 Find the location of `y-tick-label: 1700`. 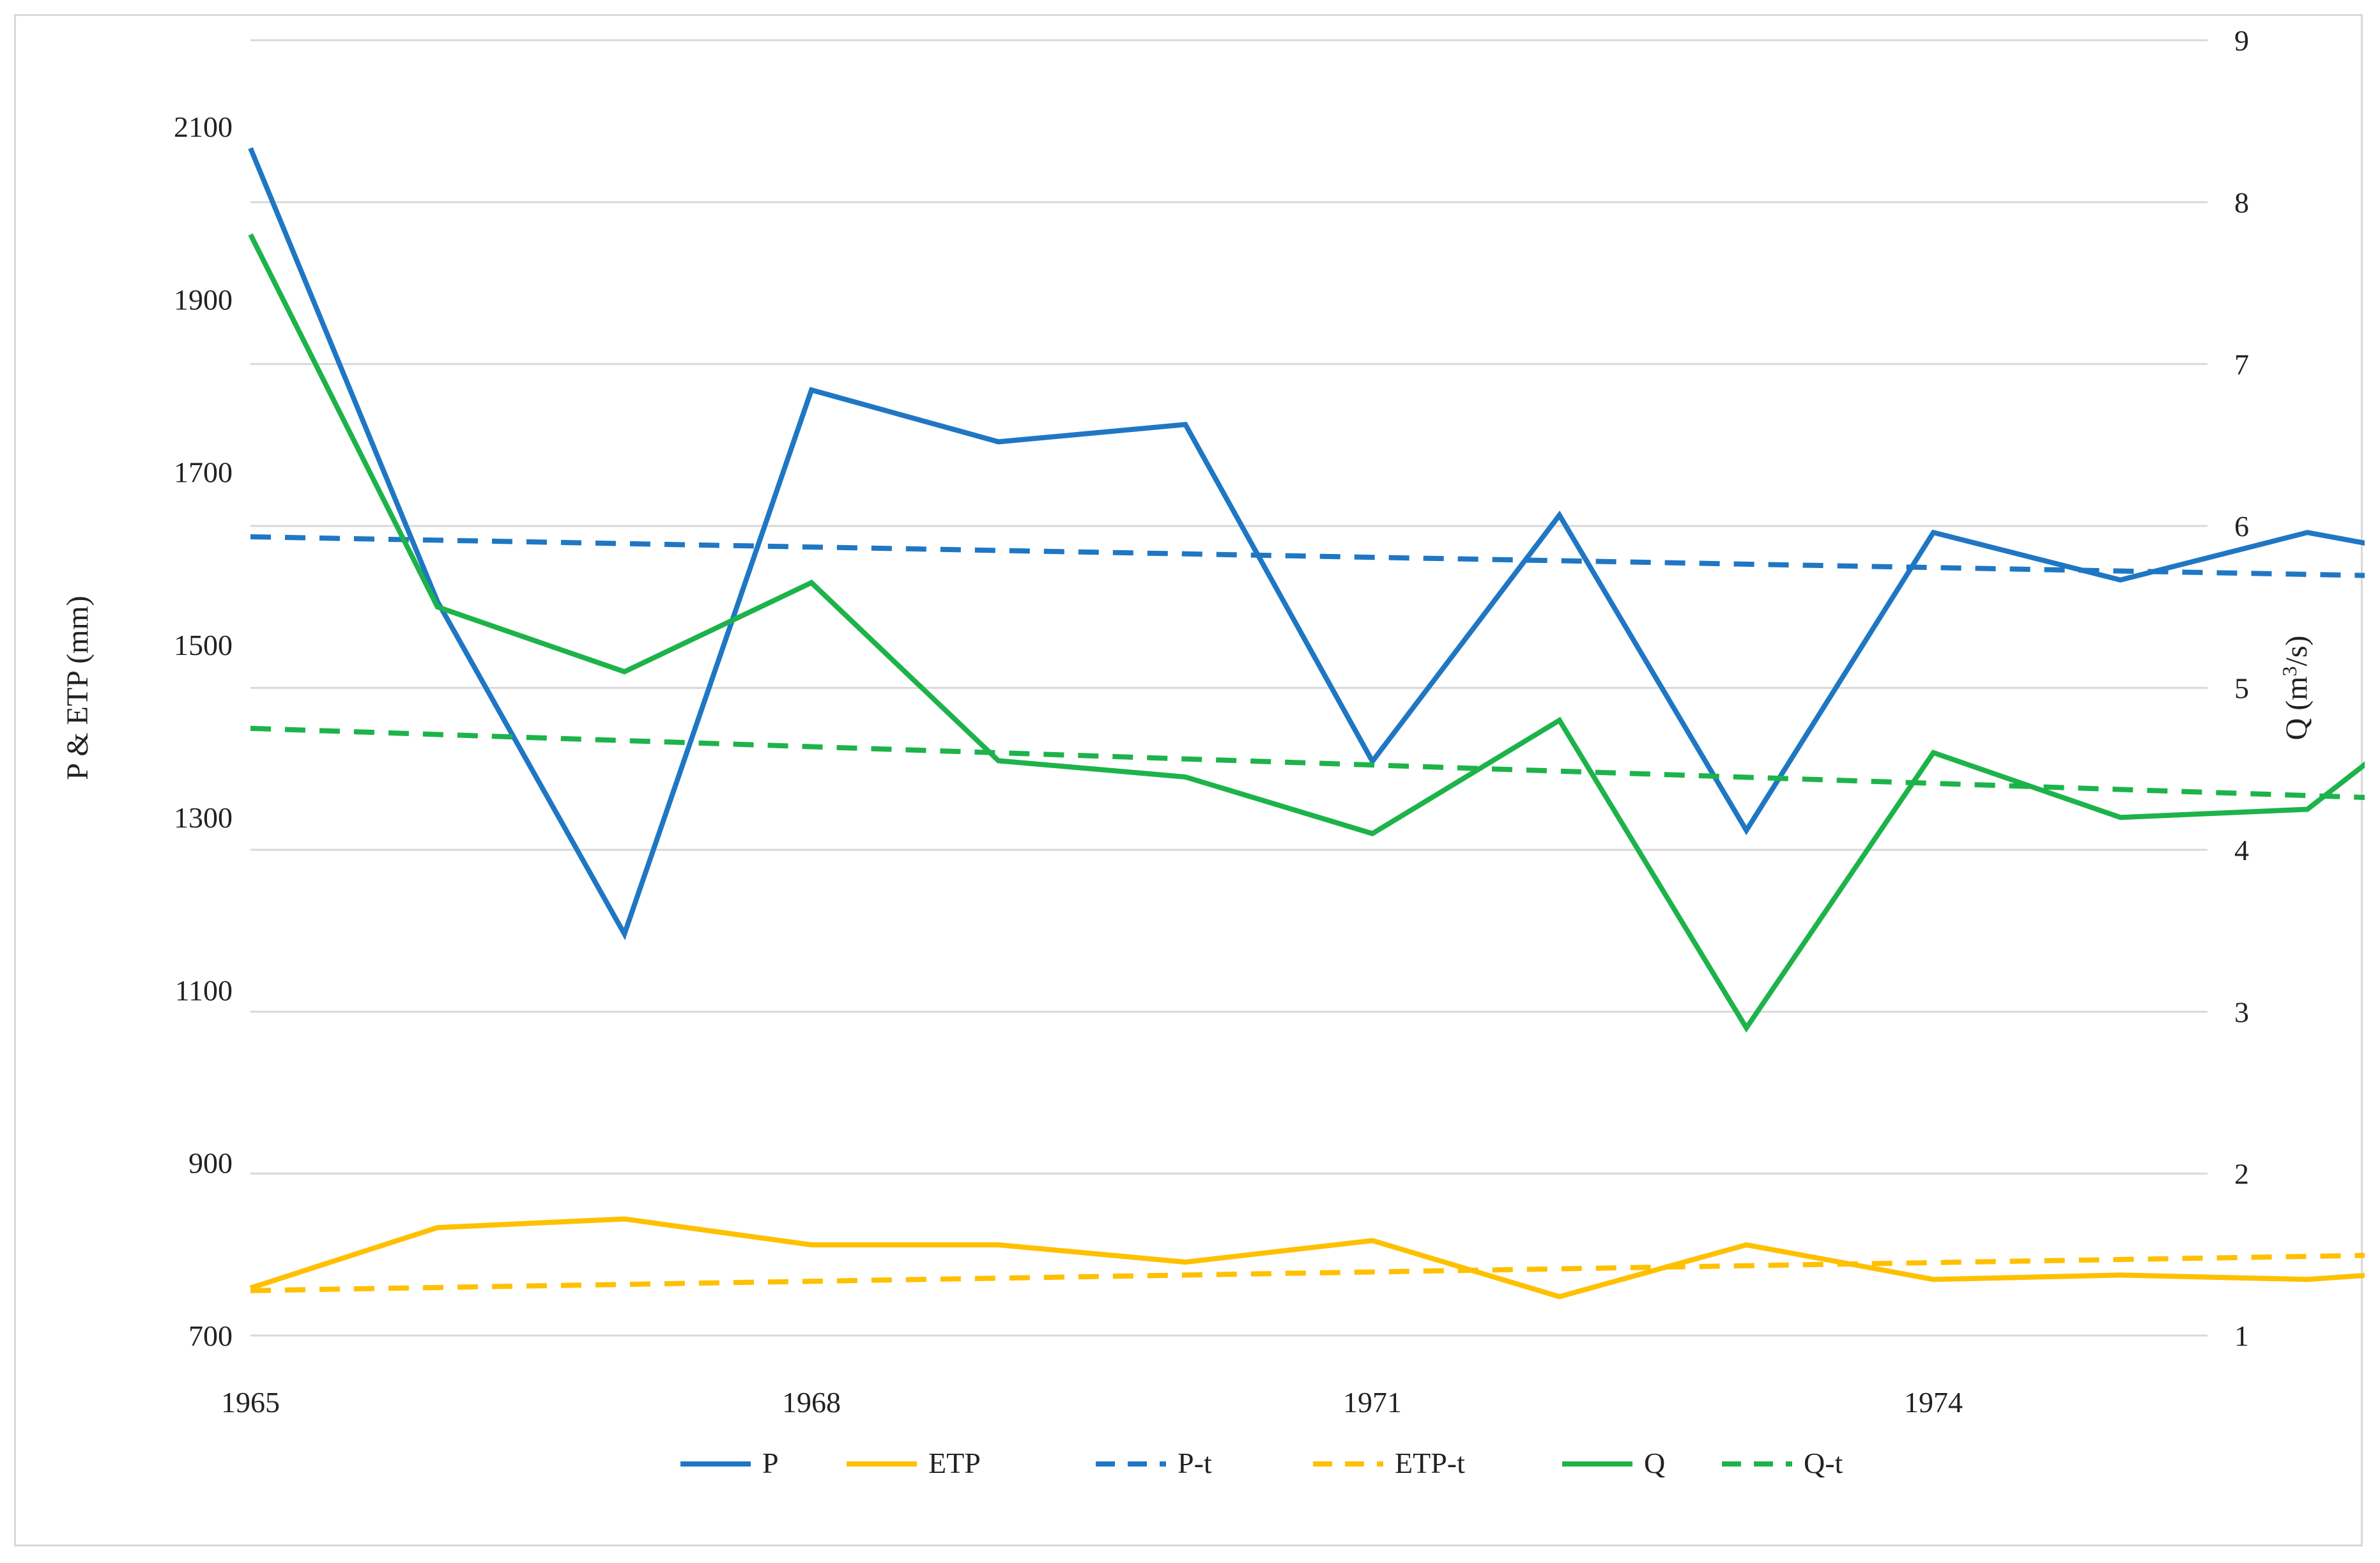

y-tick-label: 1700 is located at coordinates (203, 472).